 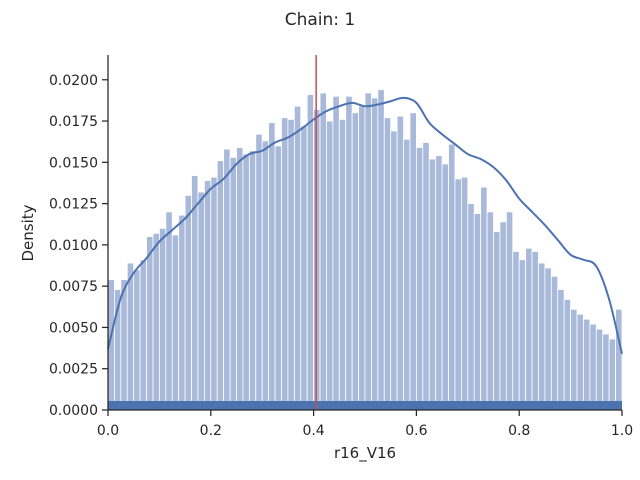 I want to click on y-tick-label: 0.0075, so click(x=73, y=287).